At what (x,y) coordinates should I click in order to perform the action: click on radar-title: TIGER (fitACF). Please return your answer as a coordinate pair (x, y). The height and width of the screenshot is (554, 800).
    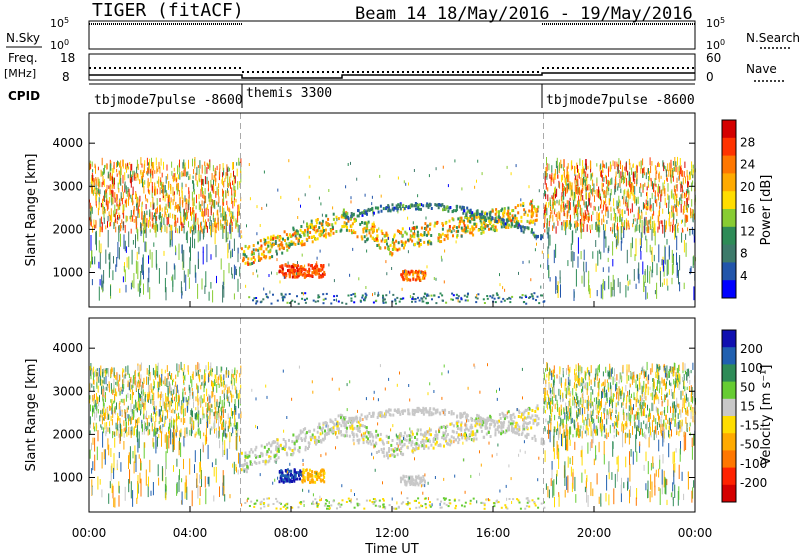
    Looking at the image, I should click on (168, 10).